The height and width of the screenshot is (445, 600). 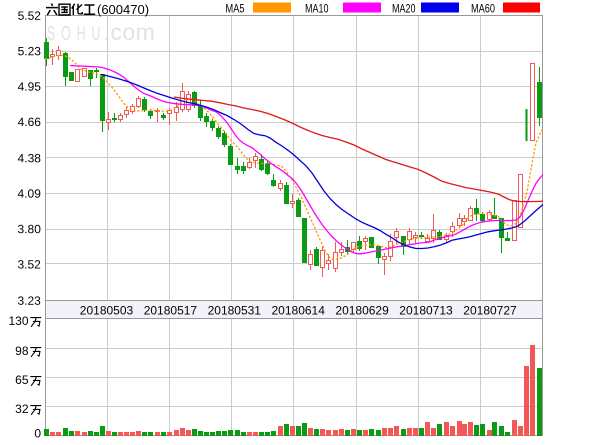 What do you see at coordinates (317, 9) in the screenshot?
I see `svg-text: MA10` at bounding box center [317, 9].